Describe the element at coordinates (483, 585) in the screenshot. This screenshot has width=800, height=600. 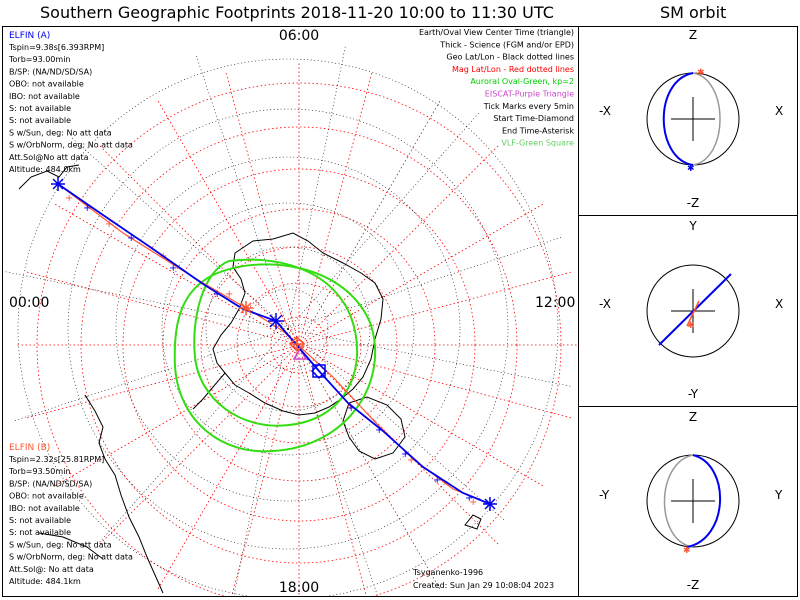
I see `created-timestamp: Created: Sun Jan 29 10:08:04 2023` at that location.